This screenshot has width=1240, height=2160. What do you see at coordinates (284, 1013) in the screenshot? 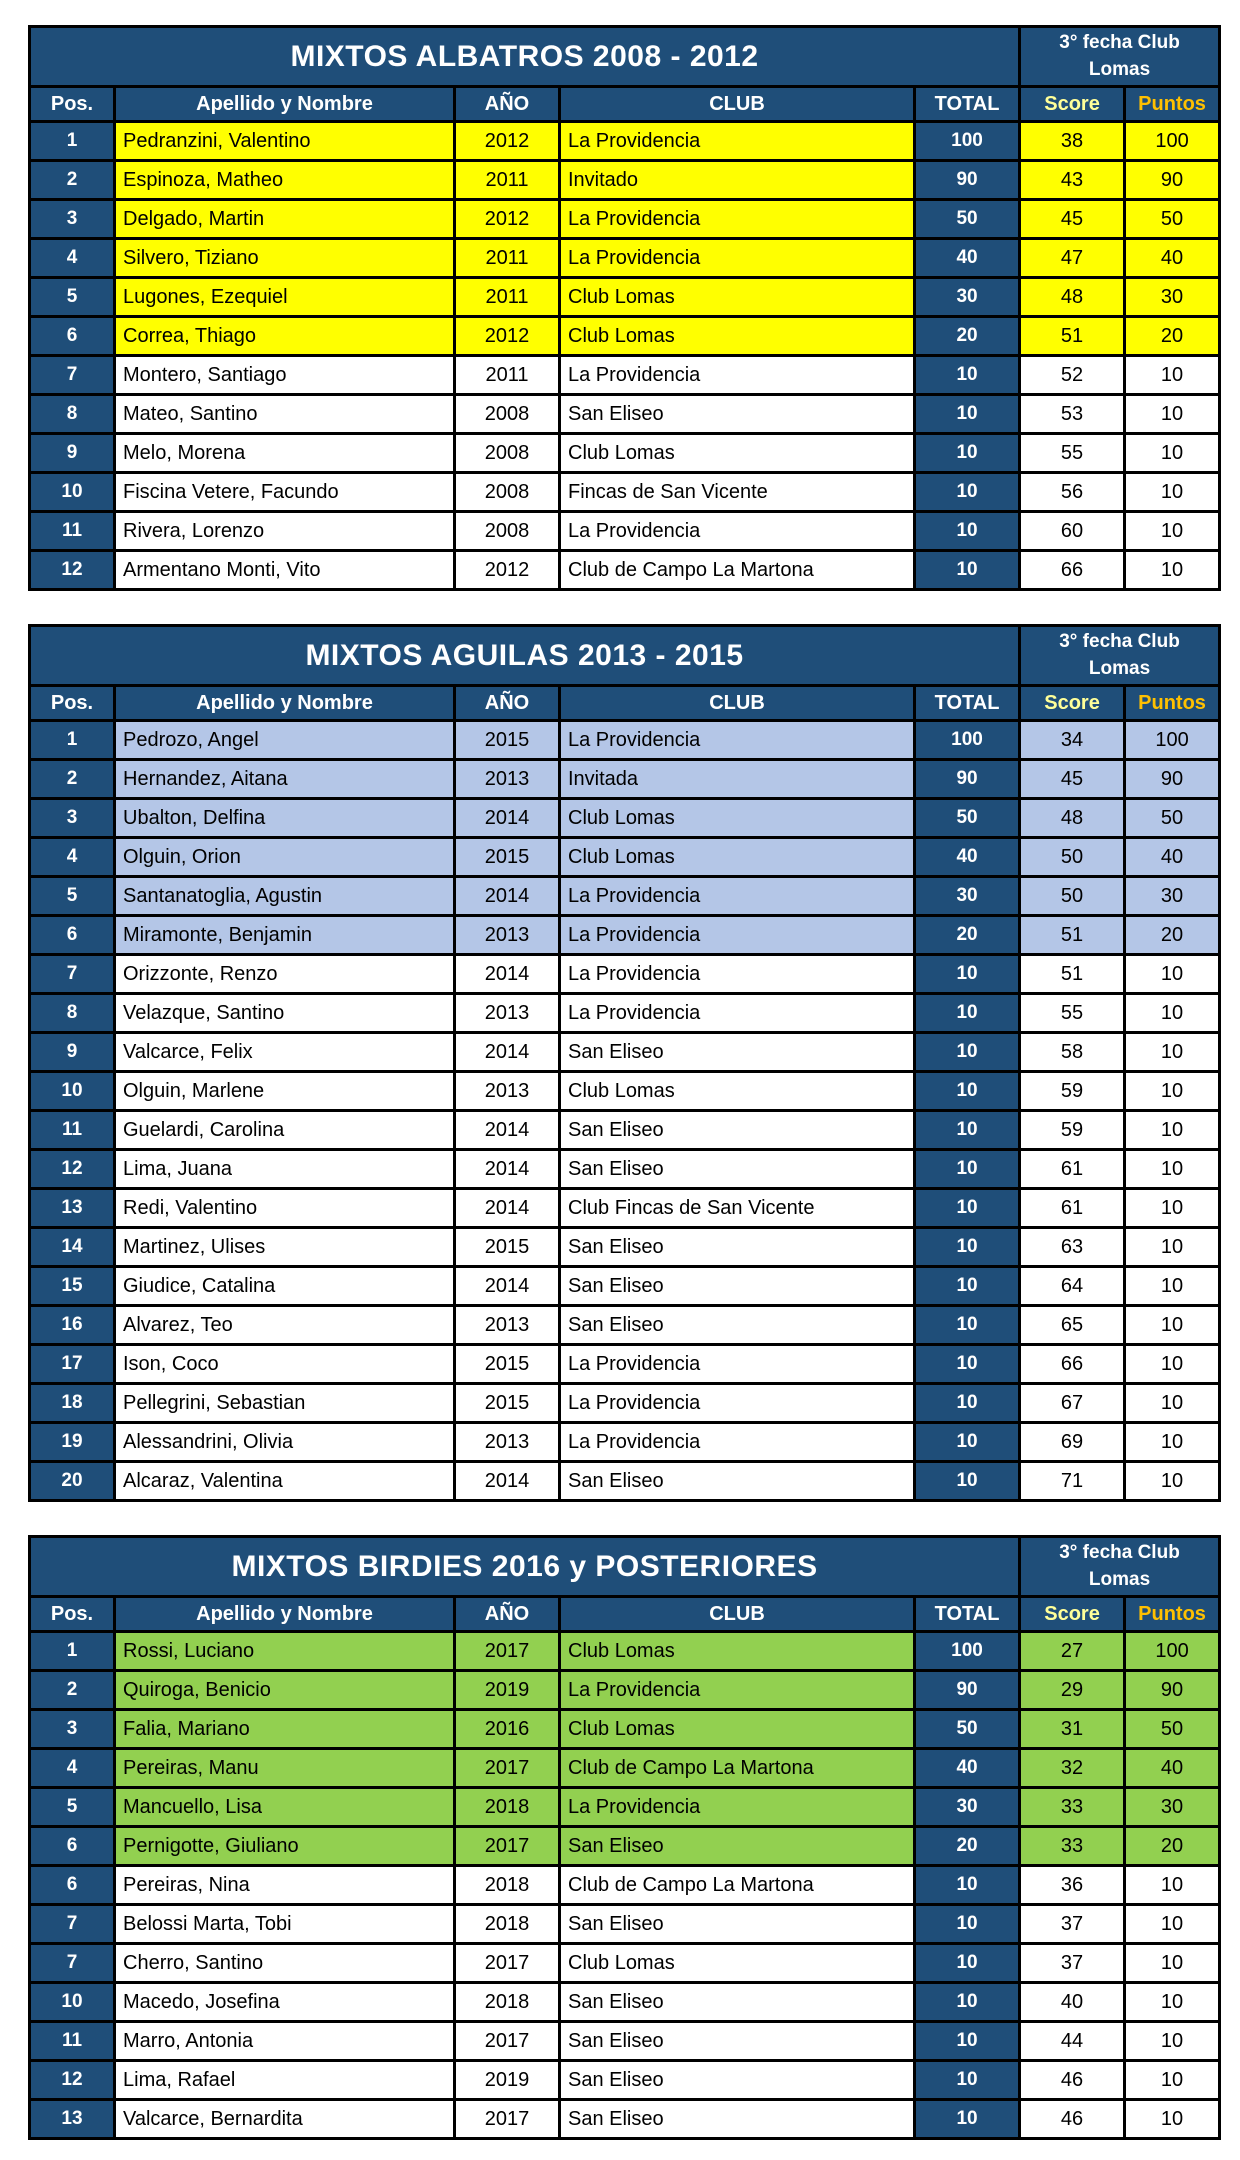
I see `player-name-cell: Velazque, Santino` at bounding box center [284, 1013].